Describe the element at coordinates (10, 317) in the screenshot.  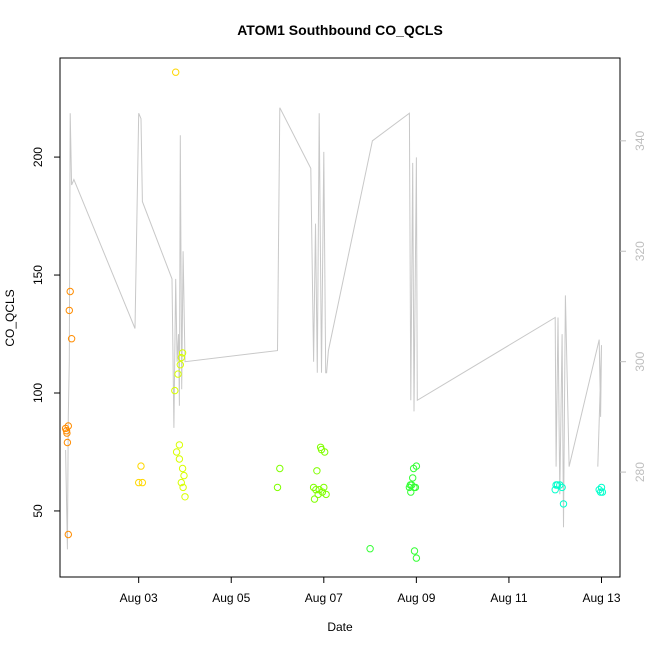
I see `y-axis-label: CO_QCLS` at that location.